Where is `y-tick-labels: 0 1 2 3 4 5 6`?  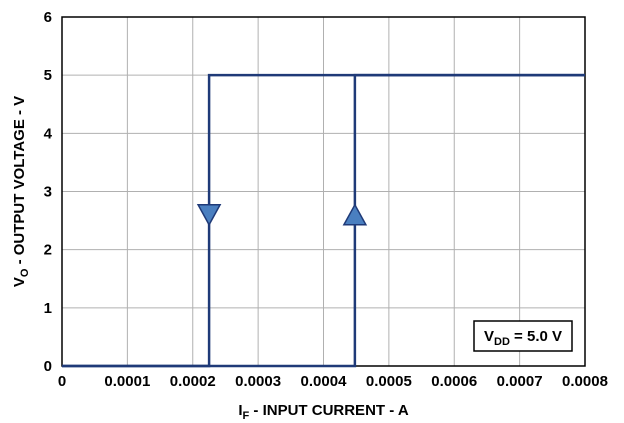 y-tick-labels: 0 1 2 3 4 5 6 is located at coordinates (48, 192).